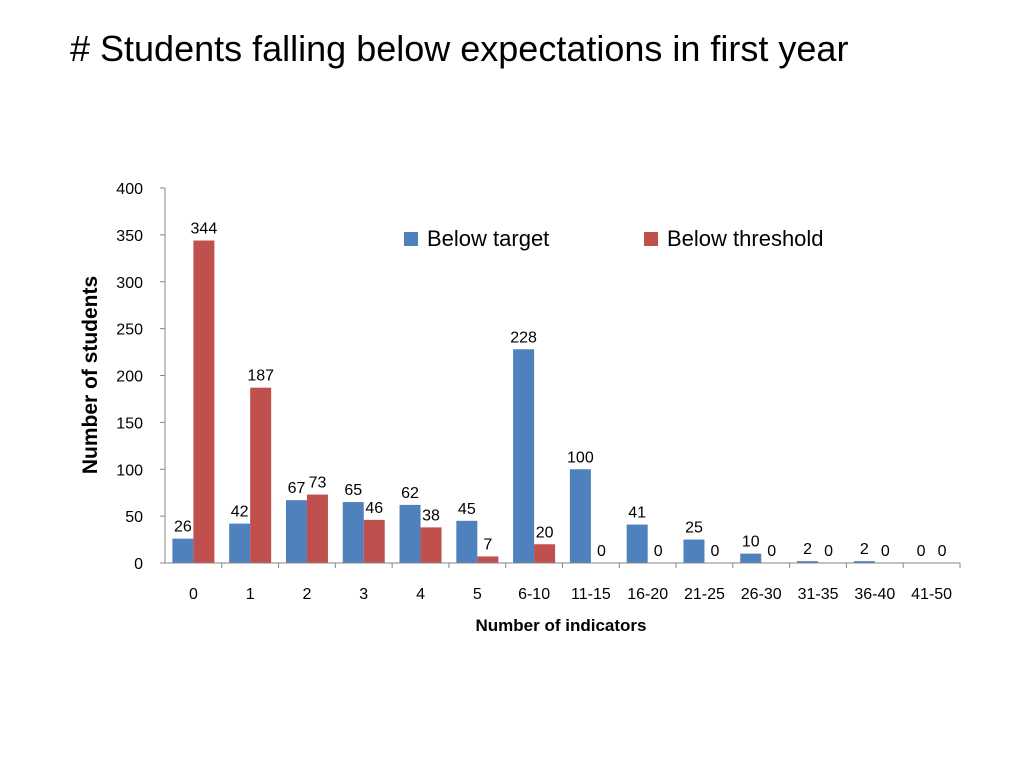 The height and width of the screenshot is (768, 1024). What do you see at coordinates (204, 229) in the screenshot?
I see `data-label: 344` at bounding box center [204, 229].